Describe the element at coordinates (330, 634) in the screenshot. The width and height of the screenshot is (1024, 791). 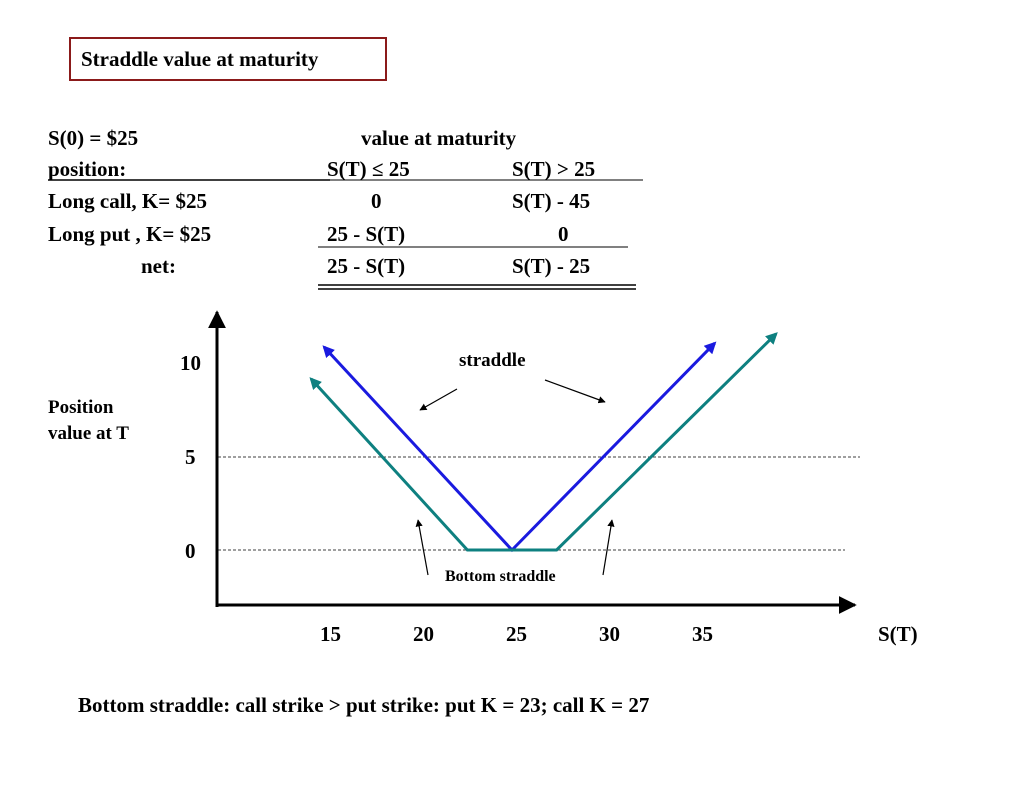
I see `x-tick-15: 15` at that location.